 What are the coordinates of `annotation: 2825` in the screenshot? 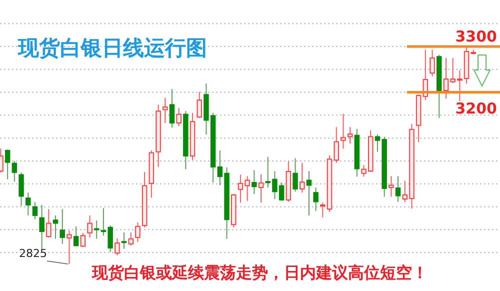 It's located at (33, 253).